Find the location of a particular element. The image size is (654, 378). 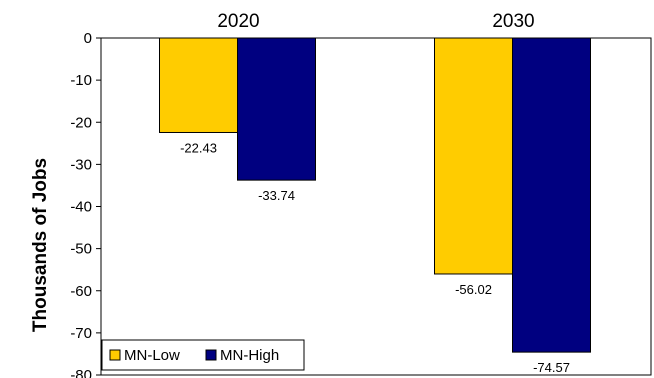

data-label: -56.02 is located at coordinates (473, 289).